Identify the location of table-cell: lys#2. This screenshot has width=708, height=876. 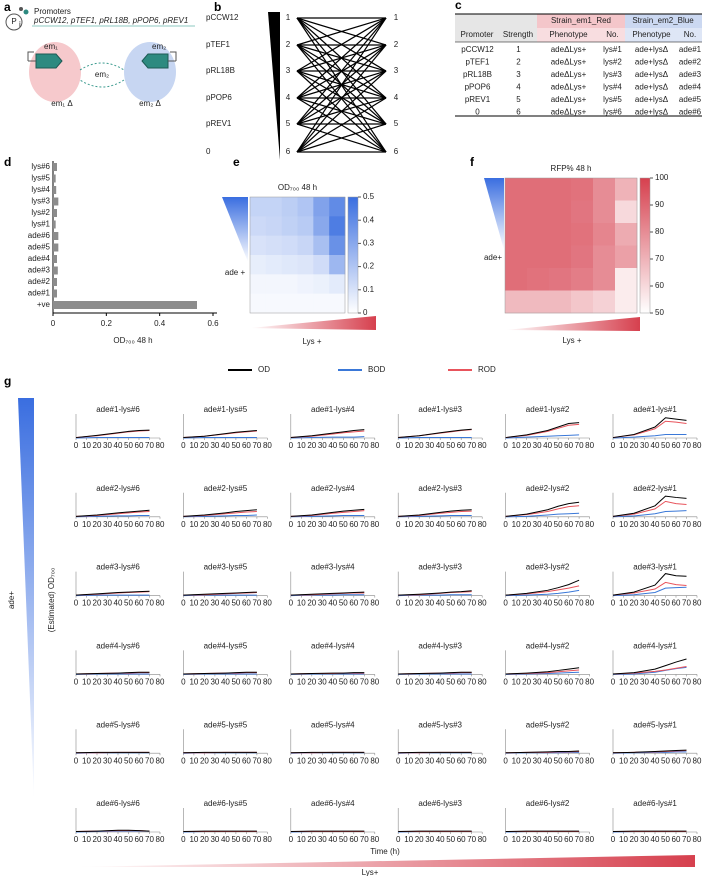
(612, 62).